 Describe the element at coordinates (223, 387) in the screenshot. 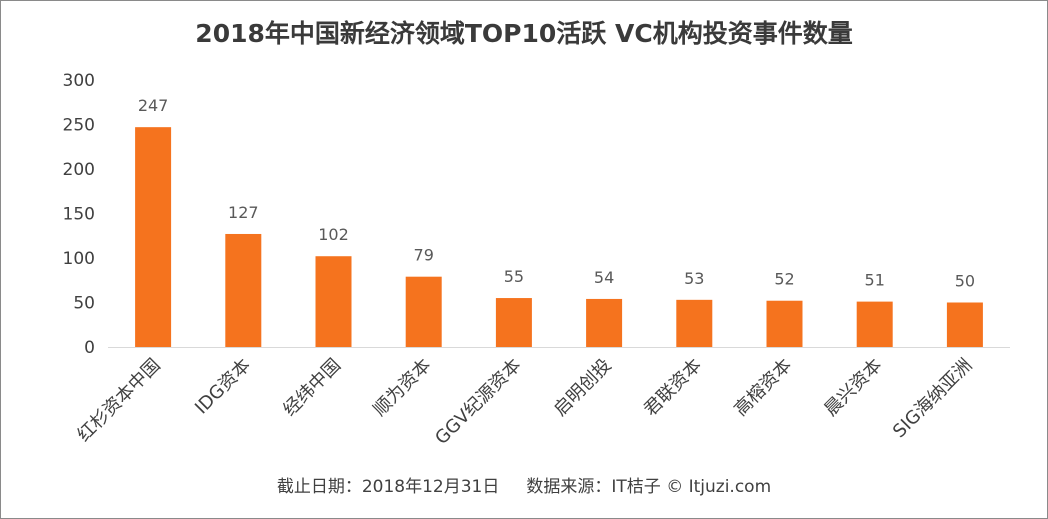

I see `x-tick-label: IDG资本` at that location.